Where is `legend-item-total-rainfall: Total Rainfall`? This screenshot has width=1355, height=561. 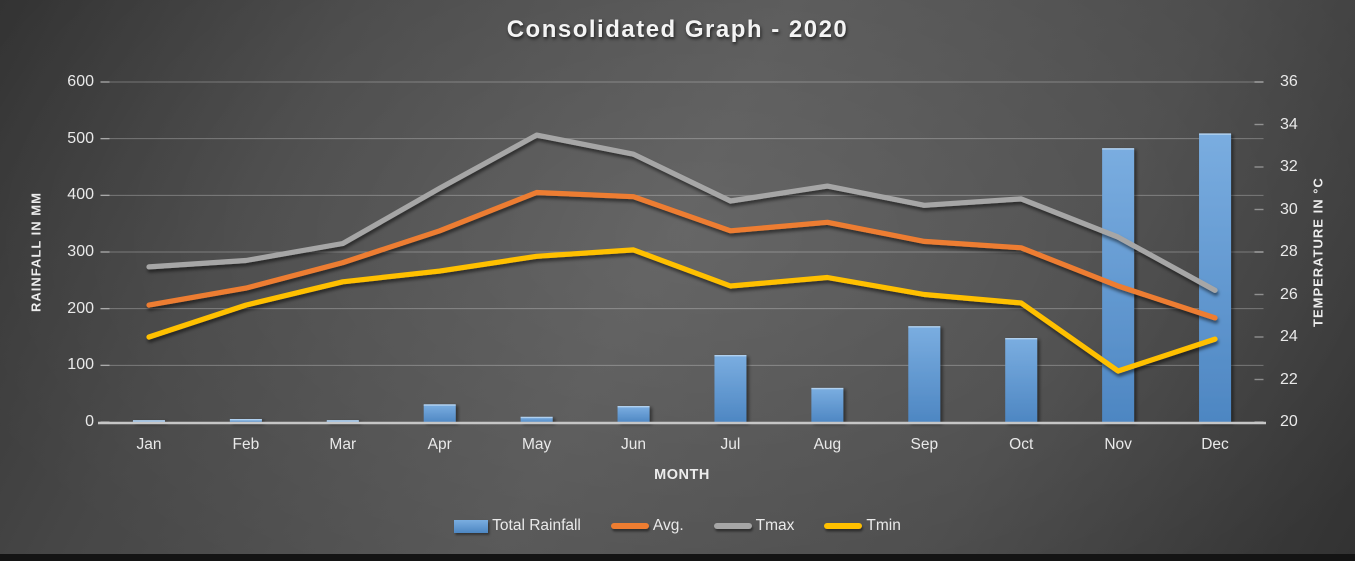 legend-item-total-rainfall: Total Rainfall is located at coordinates (517, 526).